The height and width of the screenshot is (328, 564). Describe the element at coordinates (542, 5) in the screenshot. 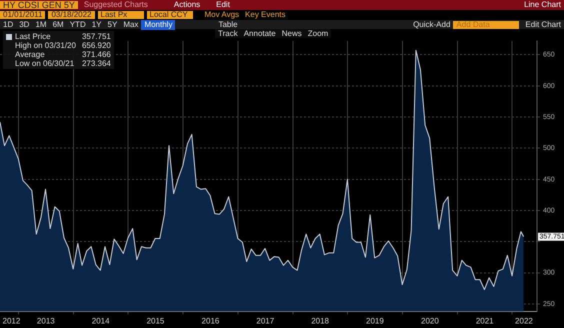

I see `chart-subtitle: Line Chart` at that location.